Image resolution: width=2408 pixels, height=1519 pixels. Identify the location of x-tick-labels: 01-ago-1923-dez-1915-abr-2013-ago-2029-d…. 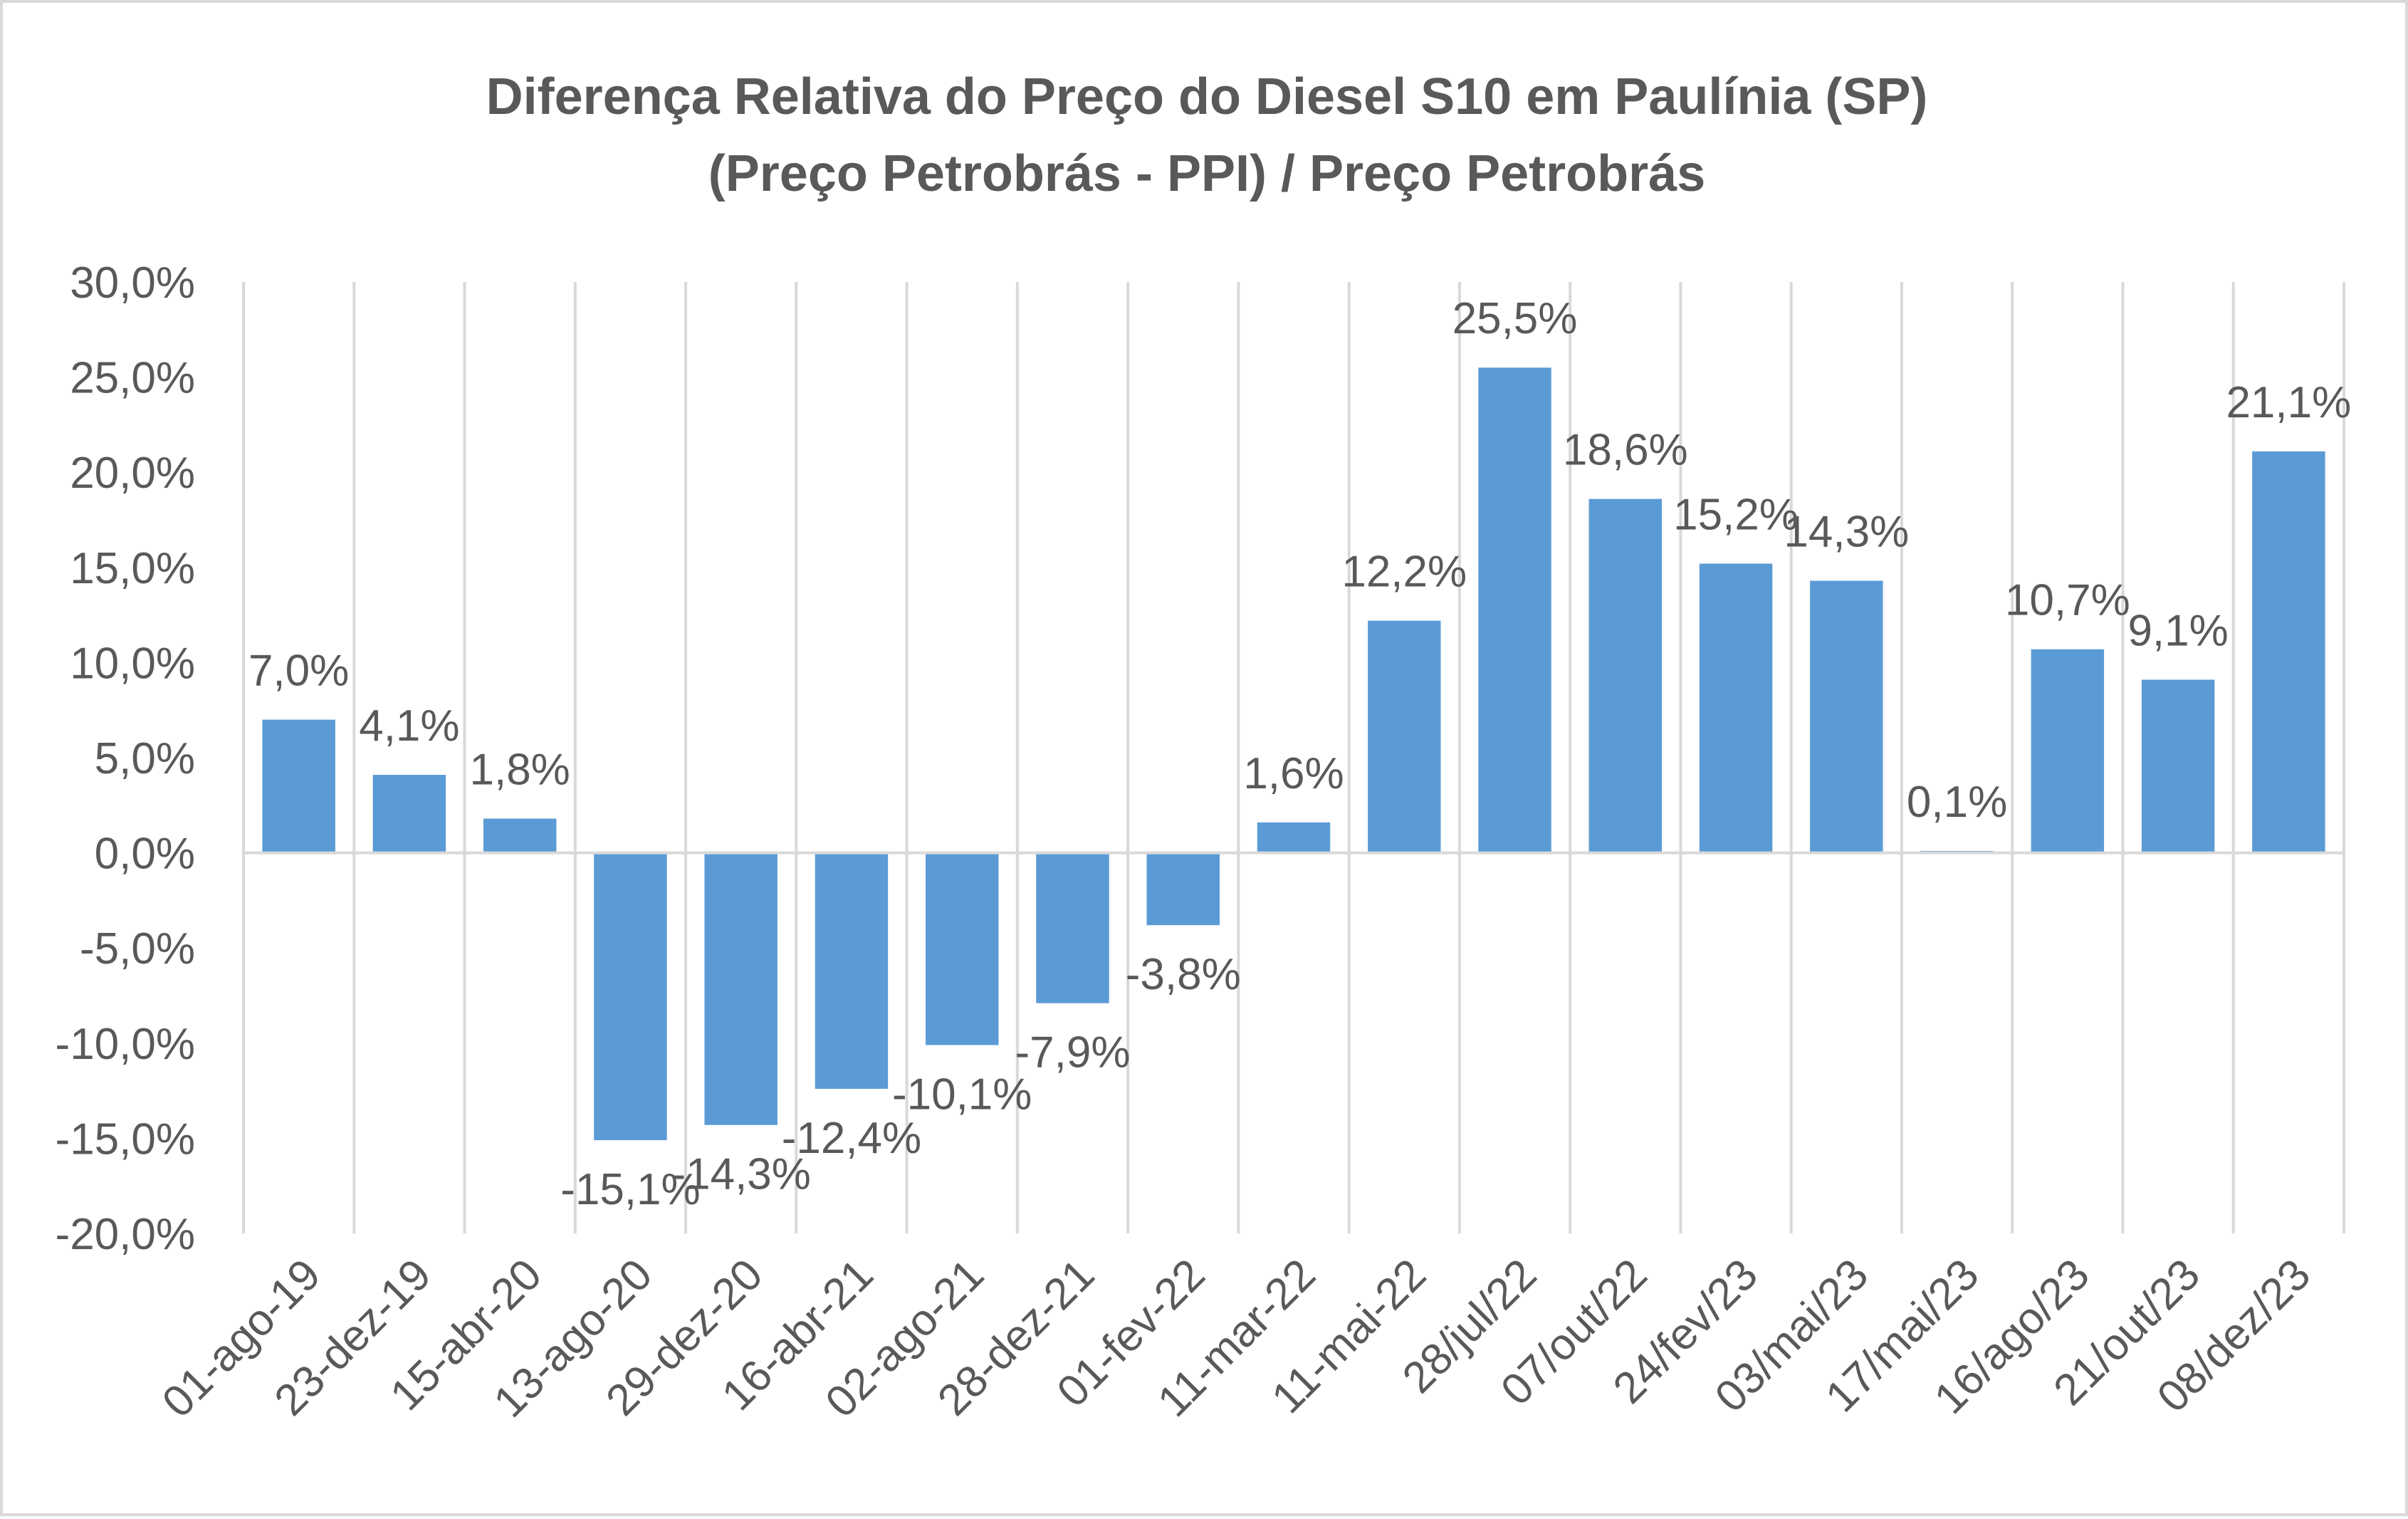
(1236, 1339).